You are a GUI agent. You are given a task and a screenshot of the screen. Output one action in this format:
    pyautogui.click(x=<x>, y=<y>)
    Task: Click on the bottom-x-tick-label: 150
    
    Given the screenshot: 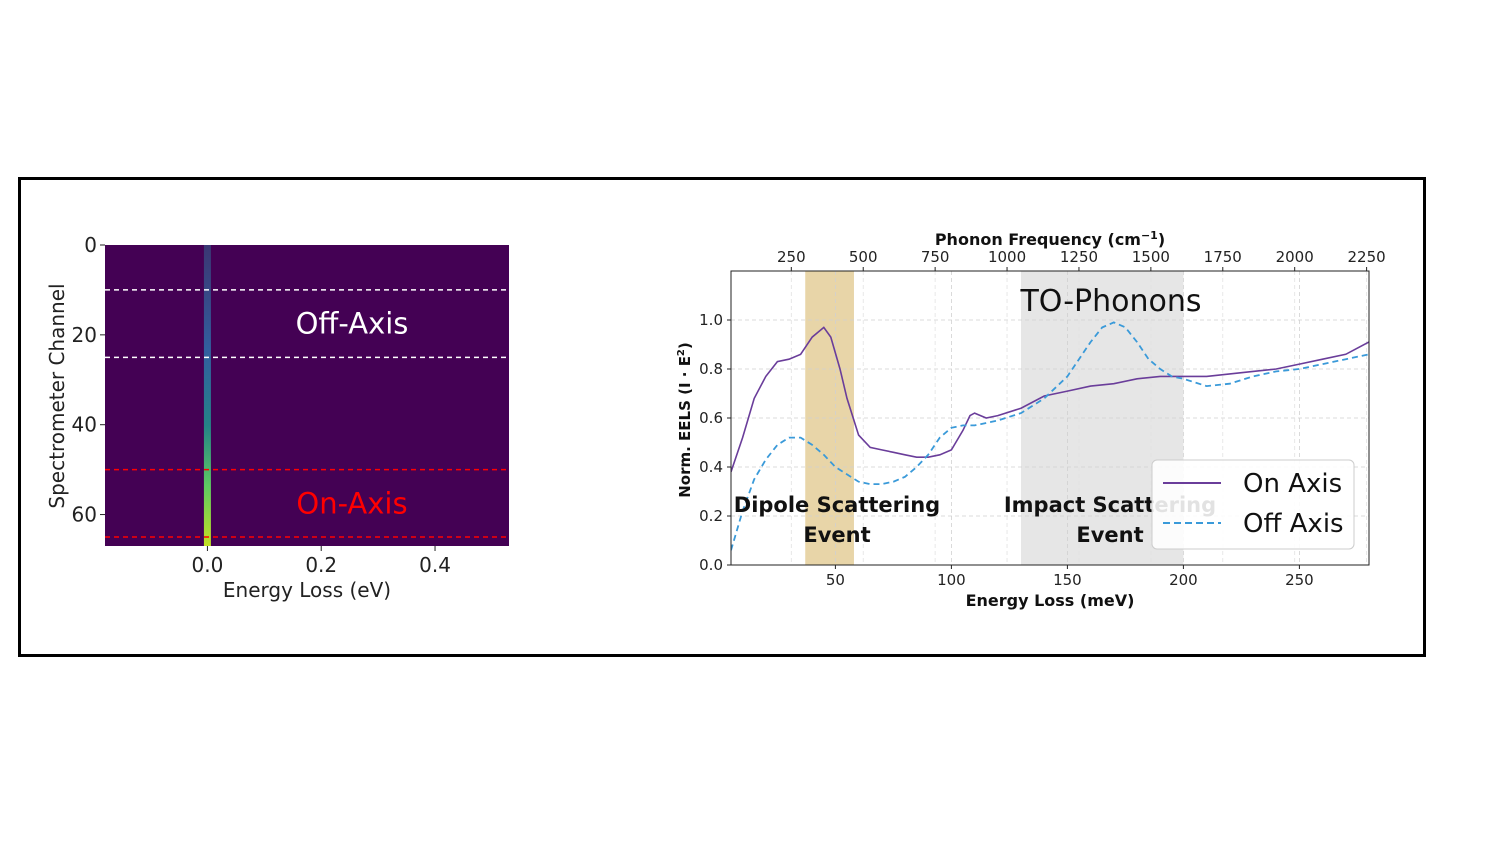 What is the action you would take?
    pyautogui.click(x=1067, y=580)
    